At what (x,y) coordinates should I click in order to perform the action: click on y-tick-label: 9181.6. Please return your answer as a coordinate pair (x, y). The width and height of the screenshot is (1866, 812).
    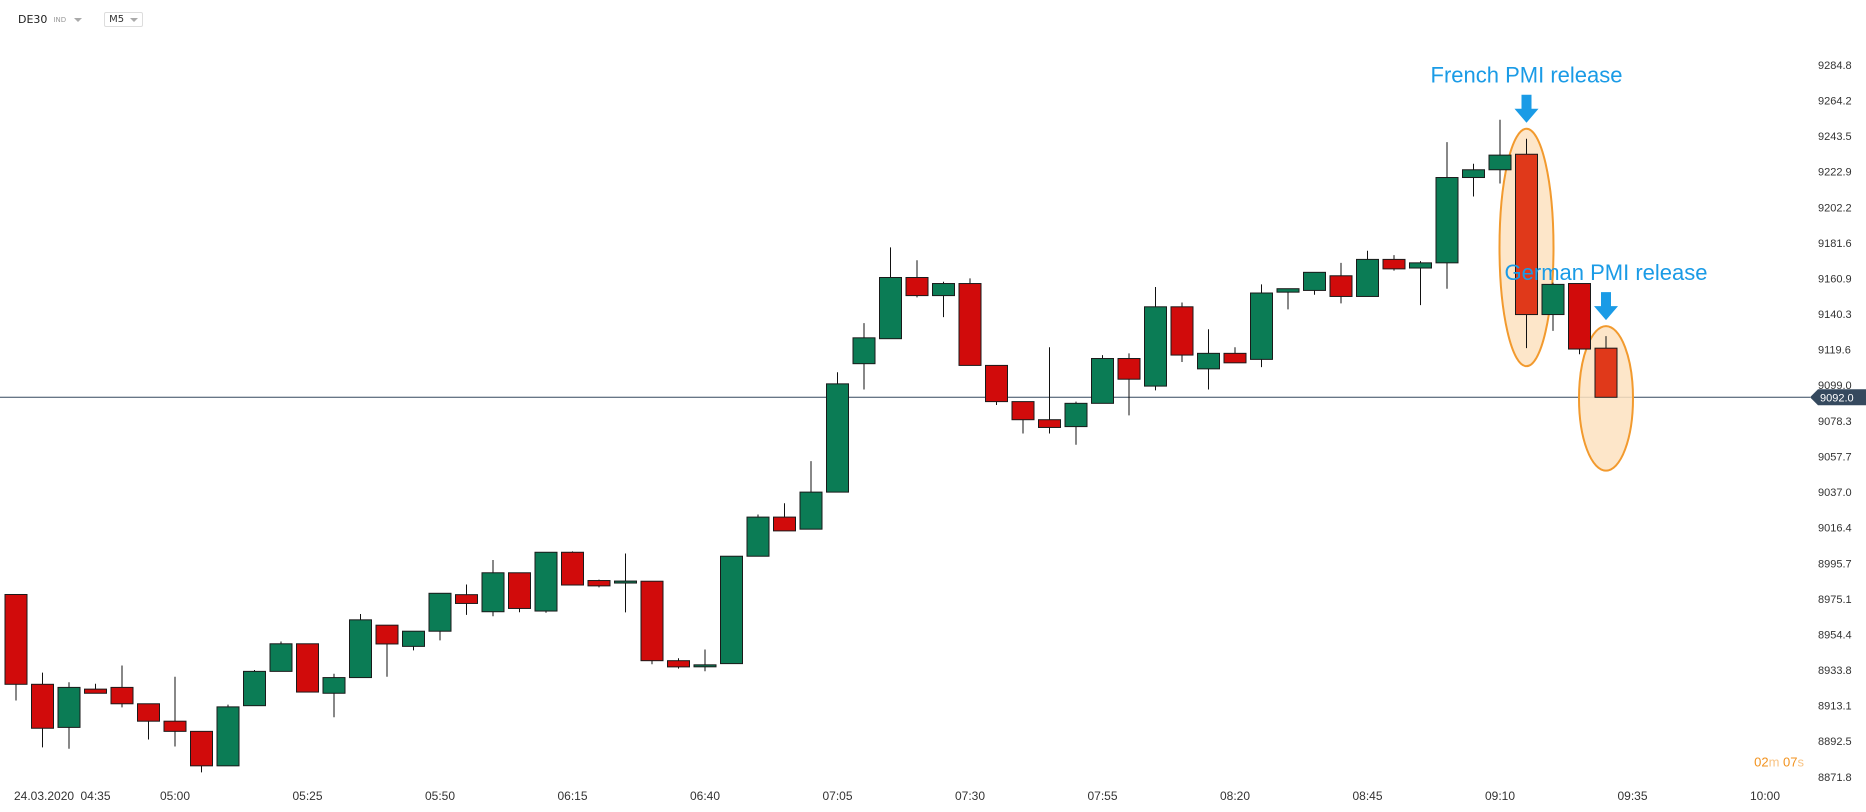
    Looking at the image, I should click on (1835, 244).